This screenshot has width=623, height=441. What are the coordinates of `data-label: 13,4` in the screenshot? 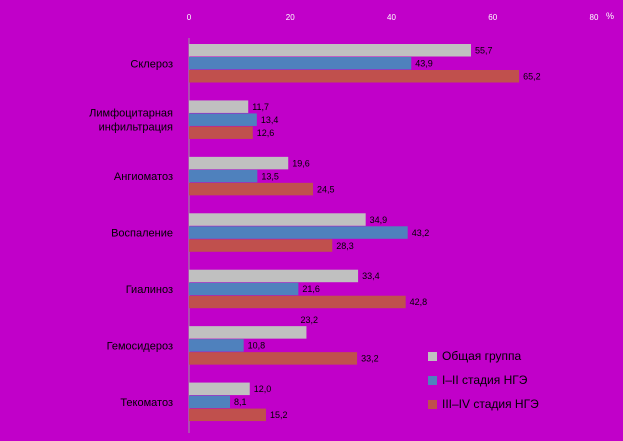 It's located at (270, 120).